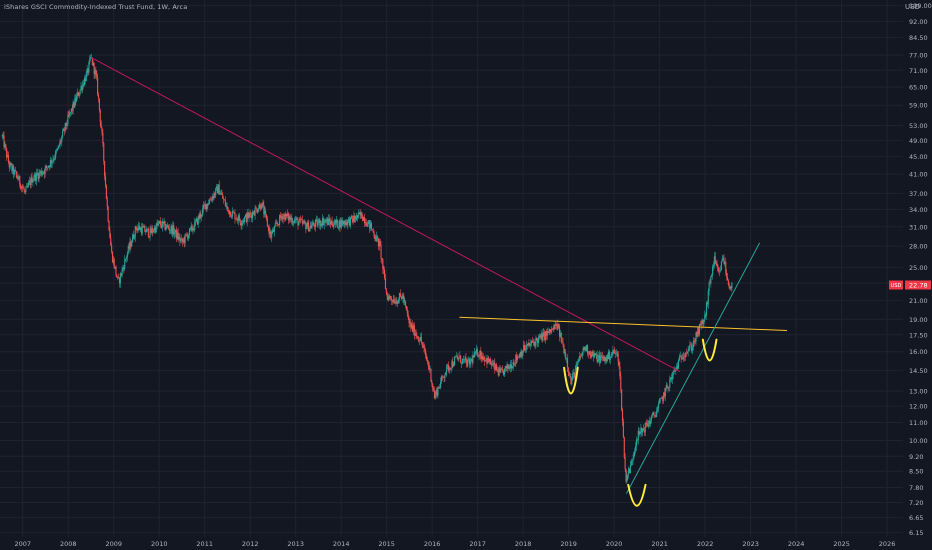  I want to click on y-tick-label: 41.00, so click(918, 174).